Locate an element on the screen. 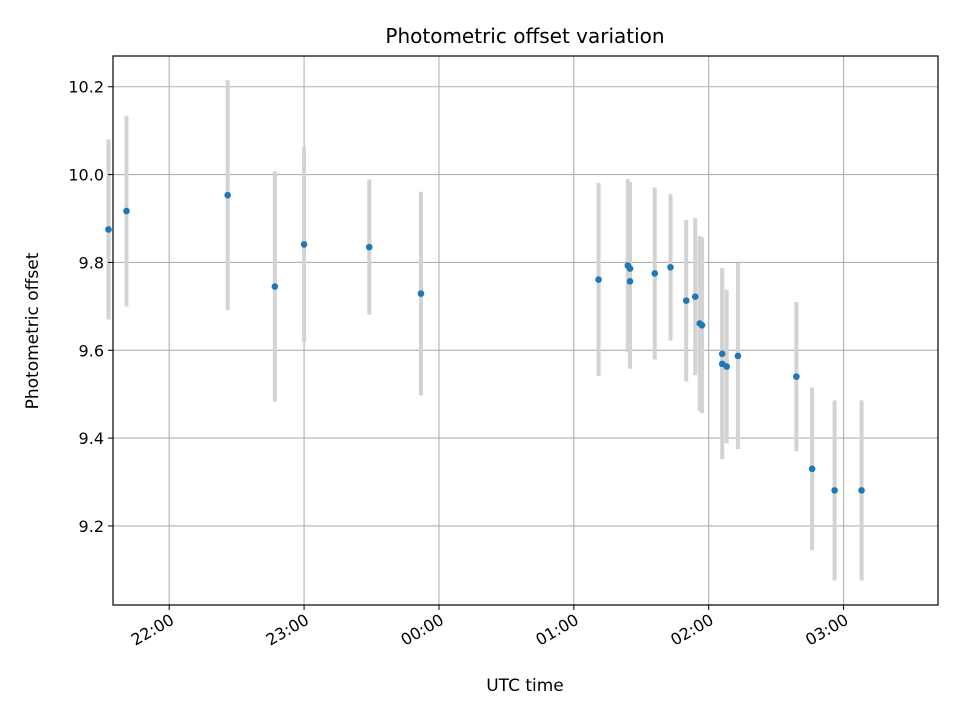 The image size is (960, 720). y-tick-label: 9.2 is located at coordinates (91, 526).